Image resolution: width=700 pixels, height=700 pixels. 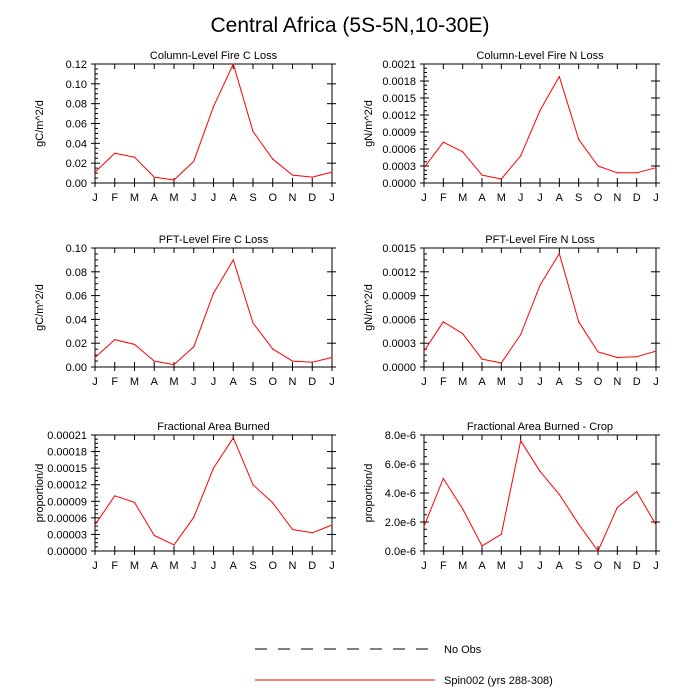 What do you see at coordinates (400, 494) in the screenshot?
I see `y-tick-label: 4.0e-6` at bounding box center [400, 494].